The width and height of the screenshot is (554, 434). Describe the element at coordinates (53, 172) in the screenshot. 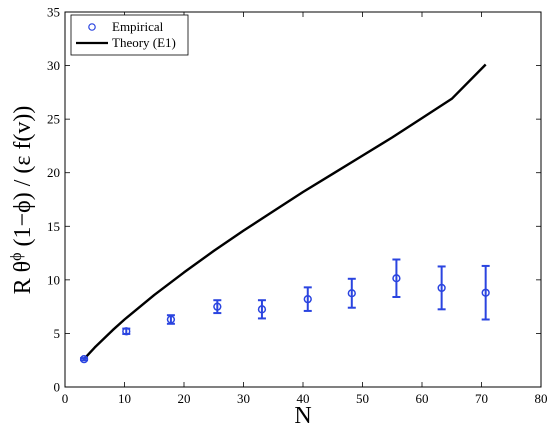

I see `y-tick-label-4: 20` at that location.